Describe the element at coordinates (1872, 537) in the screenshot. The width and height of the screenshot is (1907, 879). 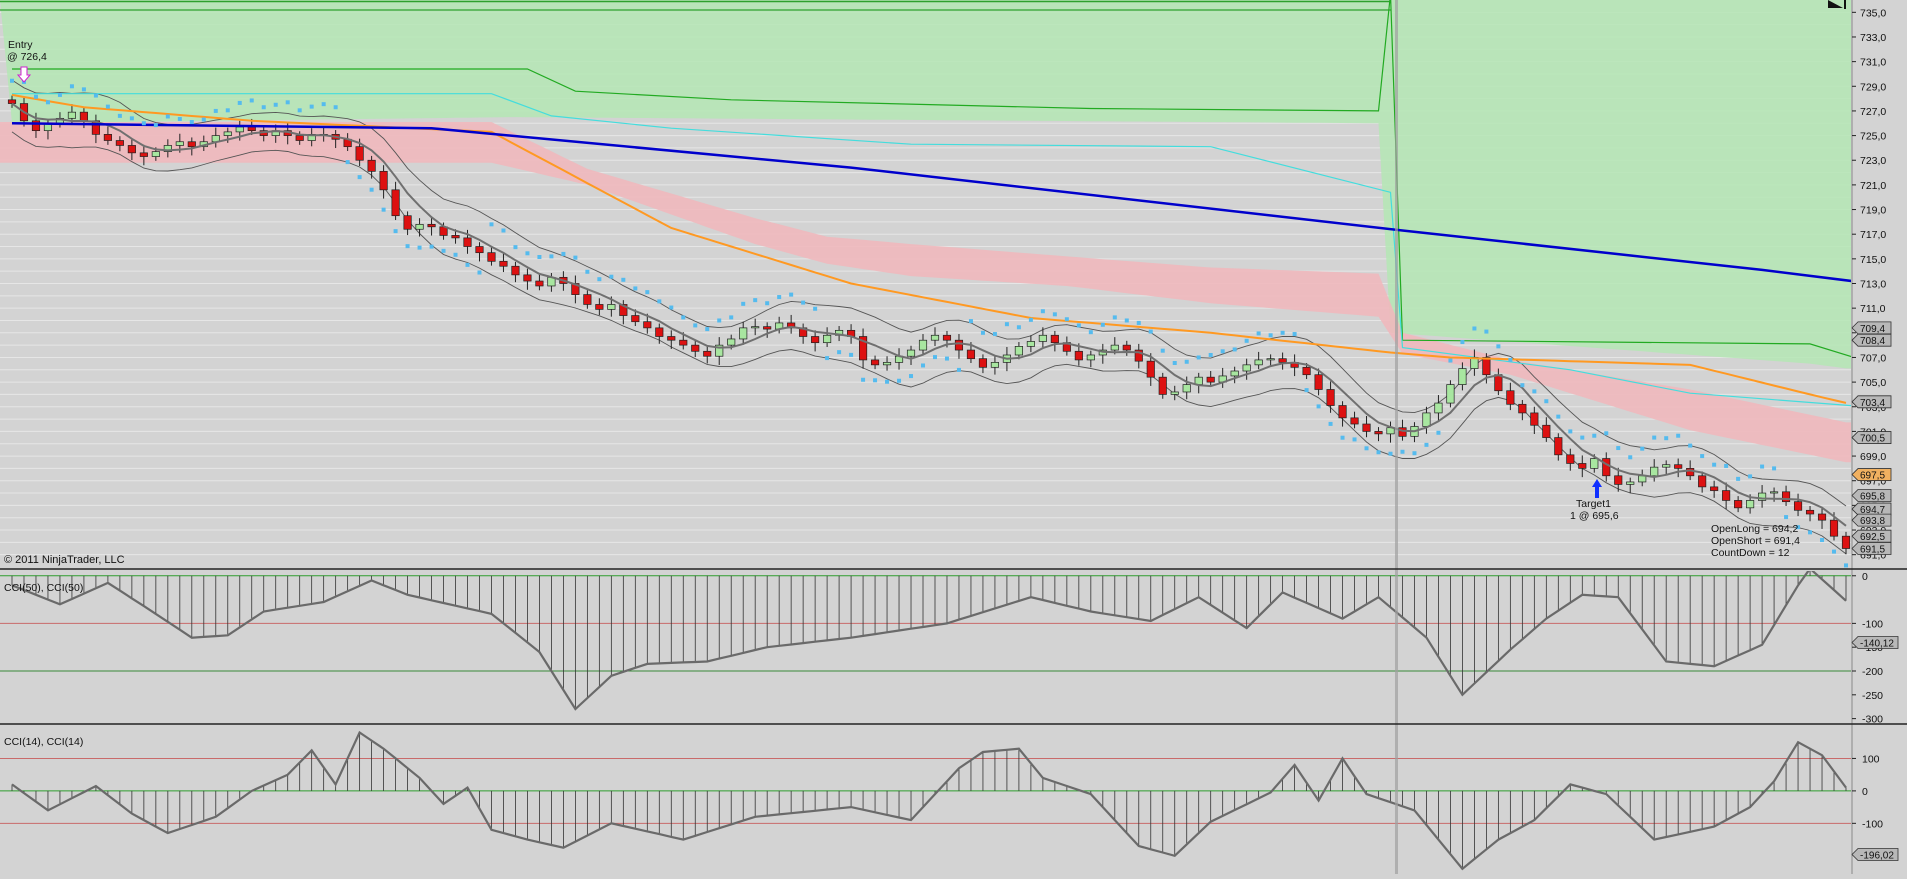
I see `price-flag-label: 692,5` at that location.